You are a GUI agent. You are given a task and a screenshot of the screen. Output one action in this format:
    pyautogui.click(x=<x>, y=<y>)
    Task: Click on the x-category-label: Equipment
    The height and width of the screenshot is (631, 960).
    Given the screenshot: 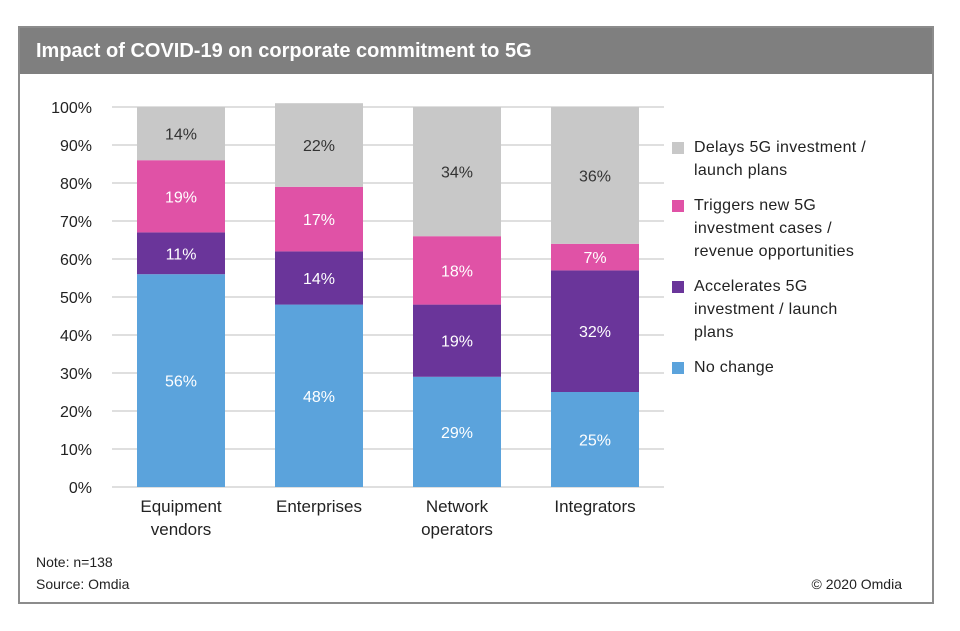 What is the action you would take?
    pyautogui.click(x=181, y=506)
    